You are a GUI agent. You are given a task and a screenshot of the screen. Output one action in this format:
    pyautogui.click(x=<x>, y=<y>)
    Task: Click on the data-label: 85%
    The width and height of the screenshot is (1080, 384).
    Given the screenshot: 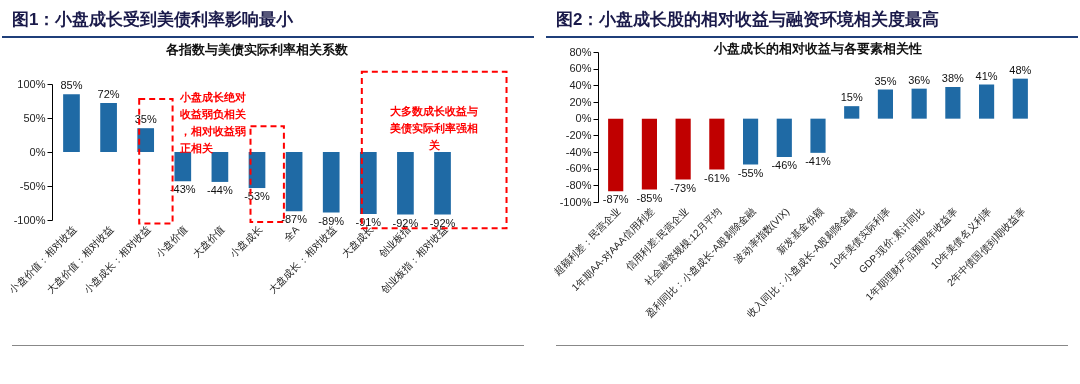 What is the action you would take?
    pyautogui.click(x=71, y=85)
    